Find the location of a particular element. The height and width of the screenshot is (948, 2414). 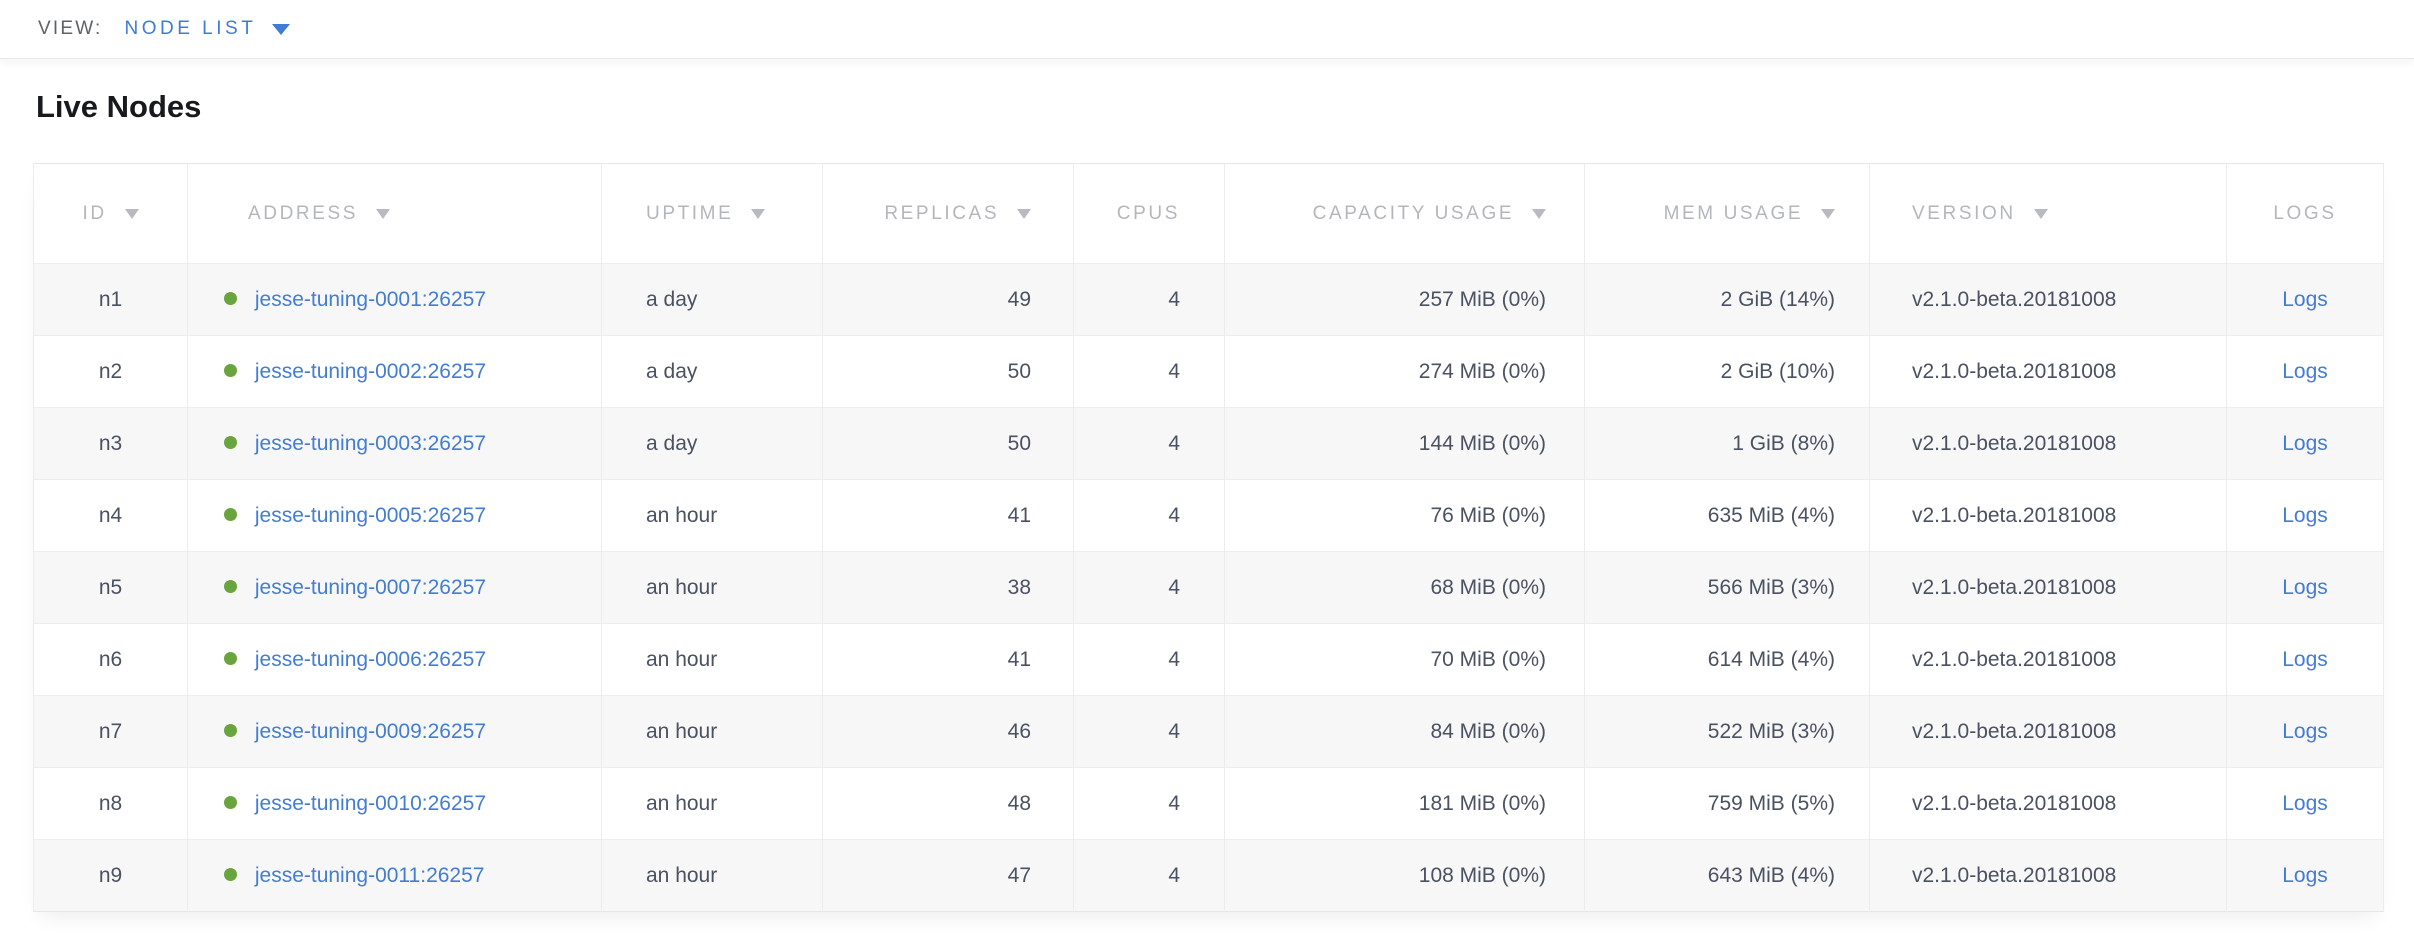

node-address-link: jesse-tuning-0010:26257 is located at coordinates (370, 803).